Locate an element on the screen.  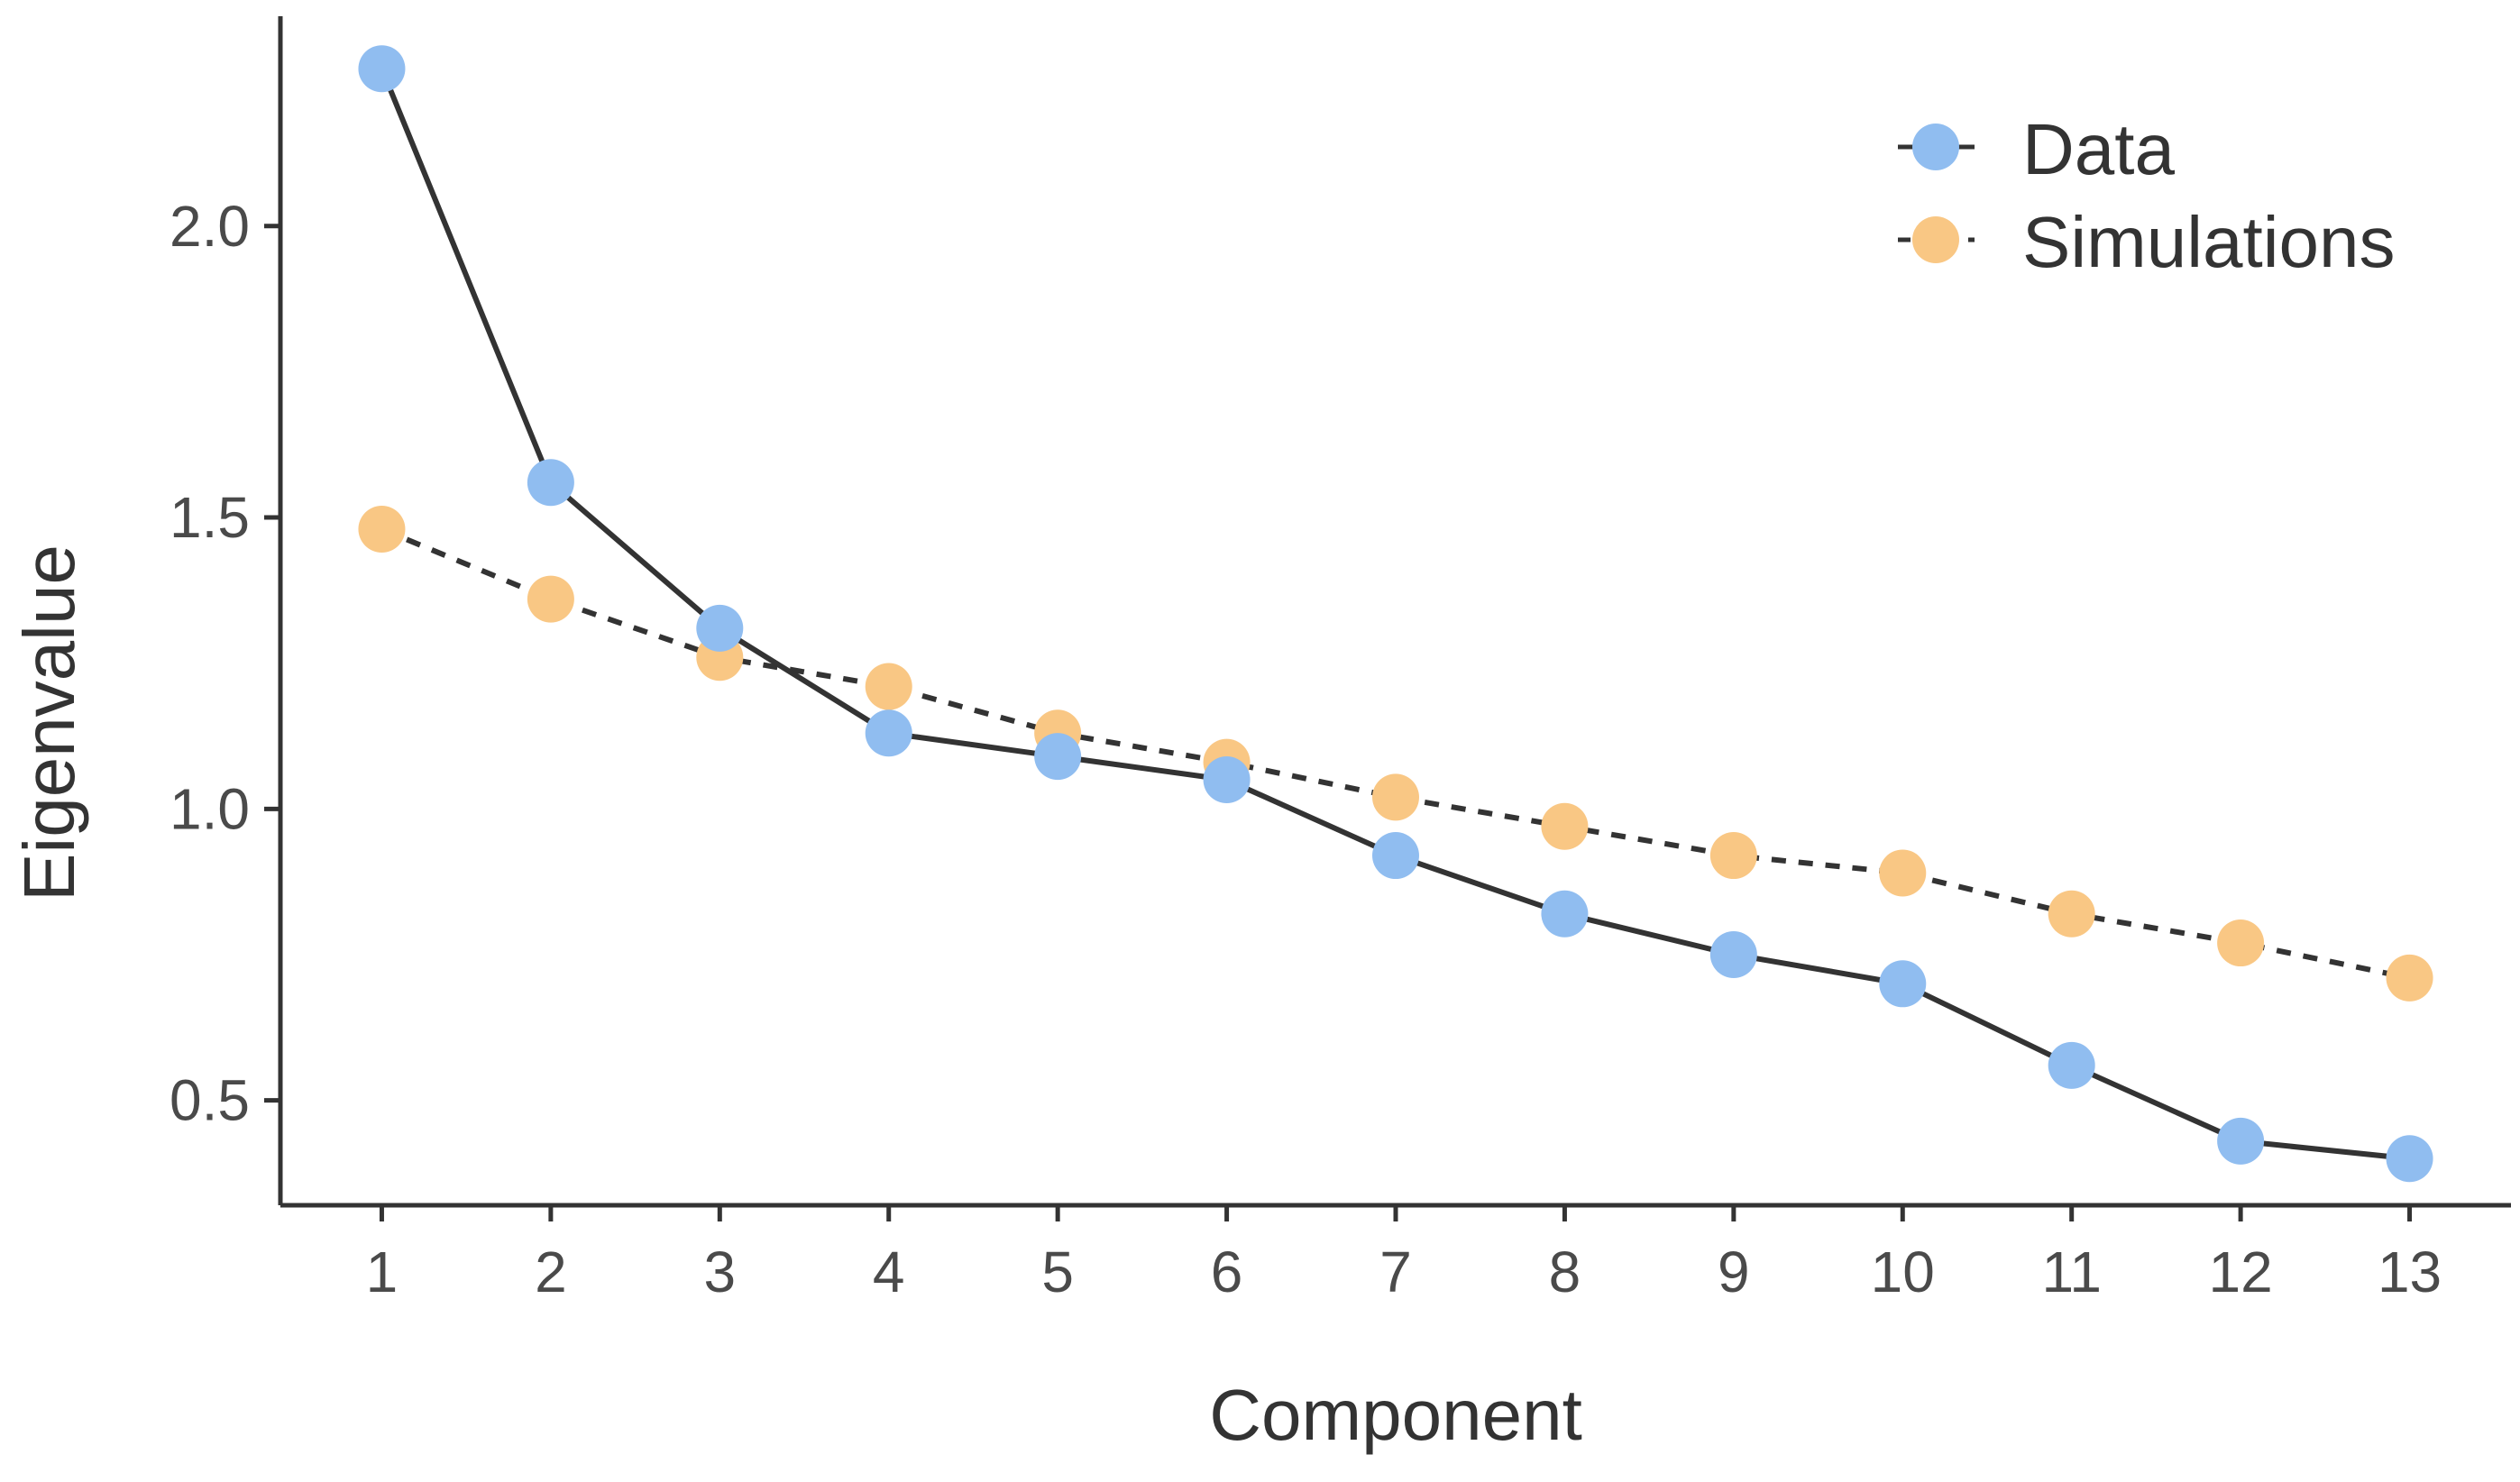
y-ticks: 0.5 1.0 1.5 2.0 is located at coordinates (225, 663).